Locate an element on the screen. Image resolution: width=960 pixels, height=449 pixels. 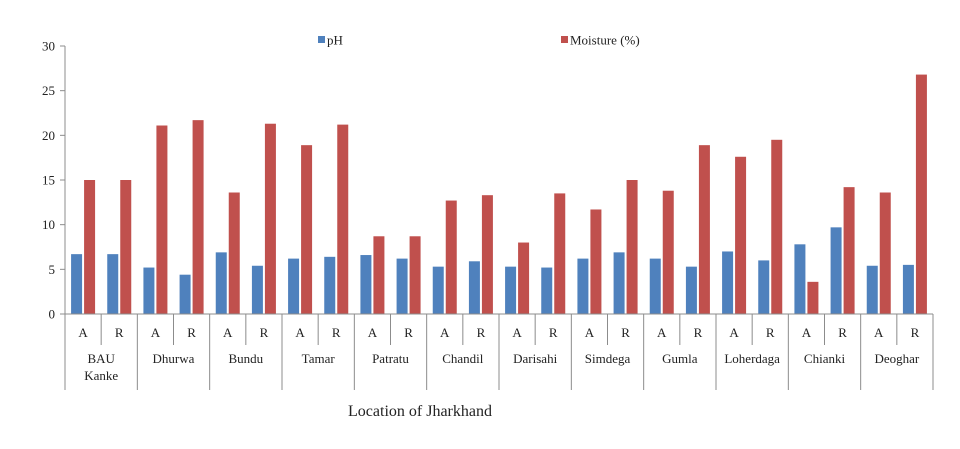
location-label: Gumla is located at coordinates (680, 358).